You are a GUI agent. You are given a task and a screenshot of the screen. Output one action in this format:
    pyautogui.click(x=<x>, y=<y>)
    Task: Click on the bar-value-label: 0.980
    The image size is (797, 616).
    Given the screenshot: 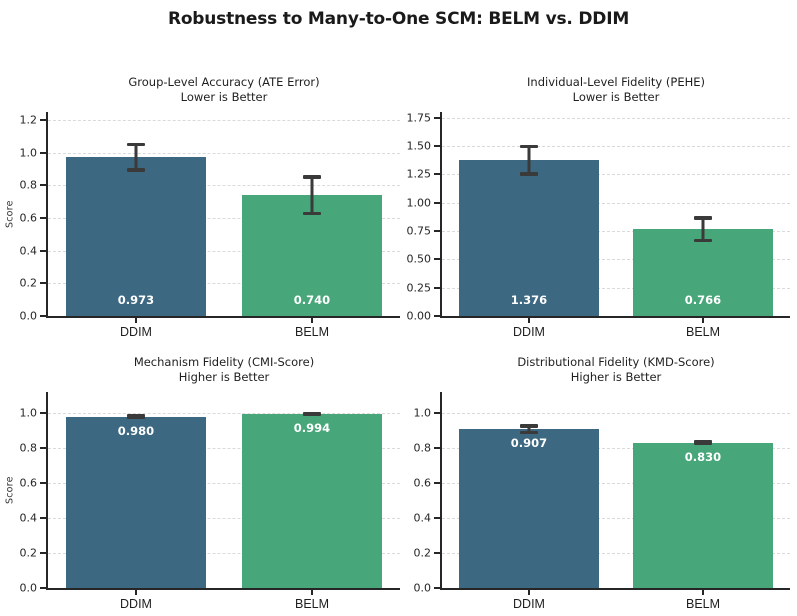 What is the action you would take?
    pyautogui.click(x=136, y=430)
    